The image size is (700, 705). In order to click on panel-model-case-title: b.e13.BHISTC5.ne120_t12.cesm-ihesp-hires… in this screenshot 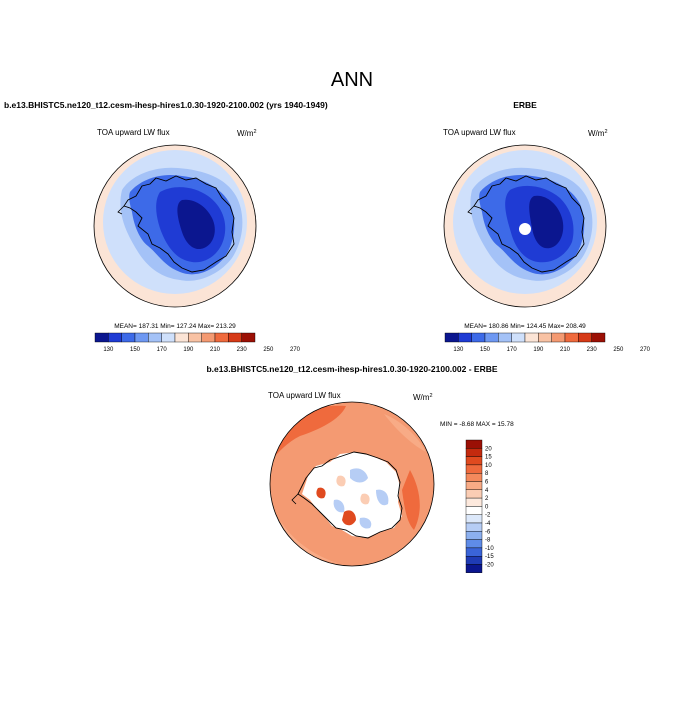, I will do `click(166, 105)`.